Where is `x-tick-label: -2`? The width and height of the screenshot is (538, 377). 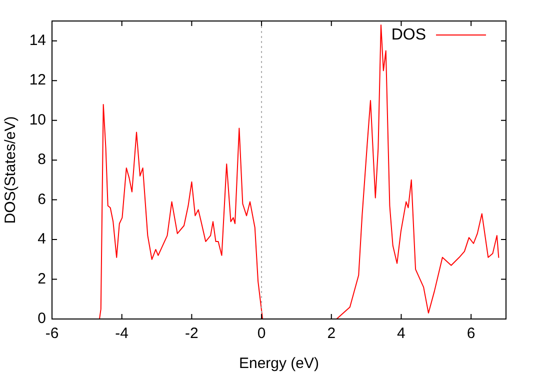 x-tick-label: -2 is located at coordinates (191, 333).